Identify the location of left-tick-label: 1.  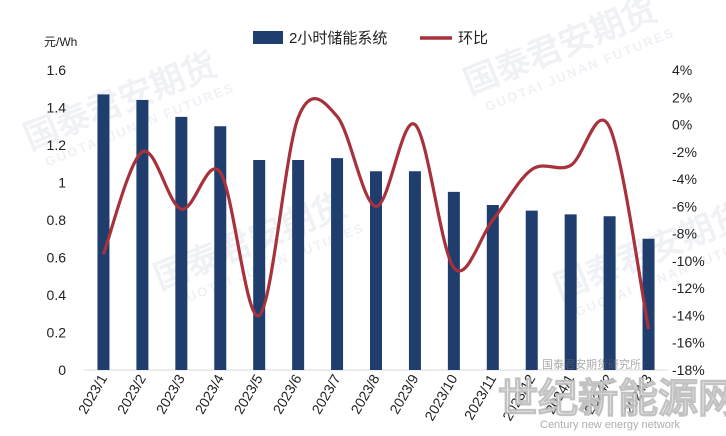
(62, 183).